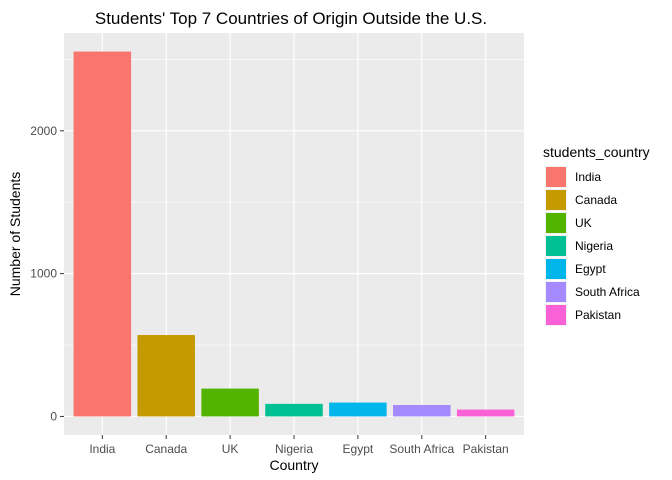  I want to click on legend-key-nigeria, so click(556, 246).